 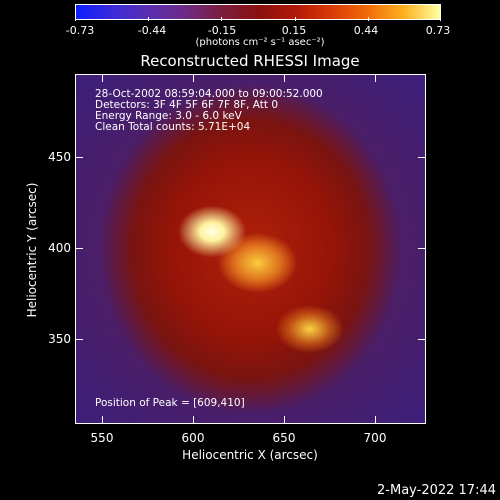 I want to click on x-tick-label: 550, so click(x=102, y=438).